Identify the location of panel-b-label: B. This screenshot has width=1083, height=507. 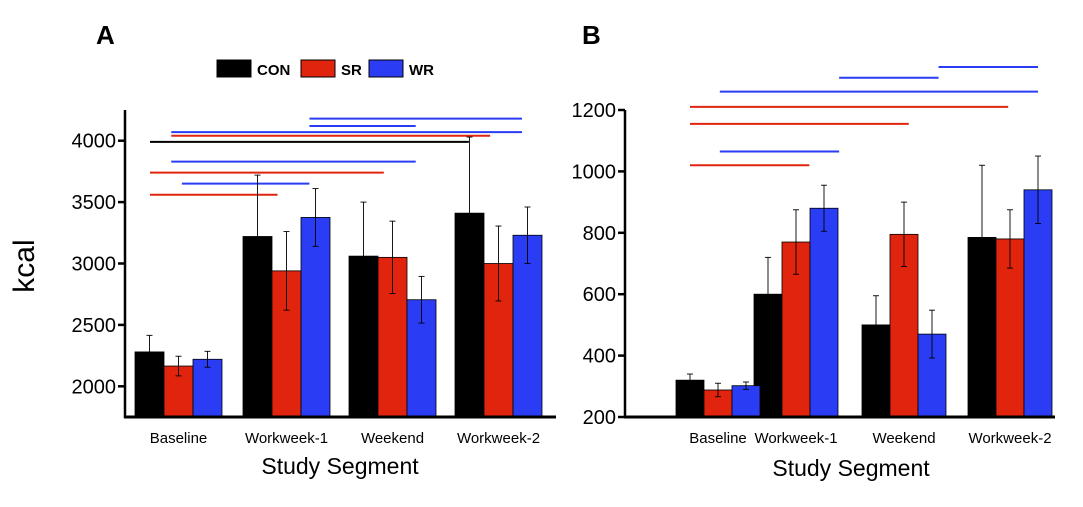
(591, 35).